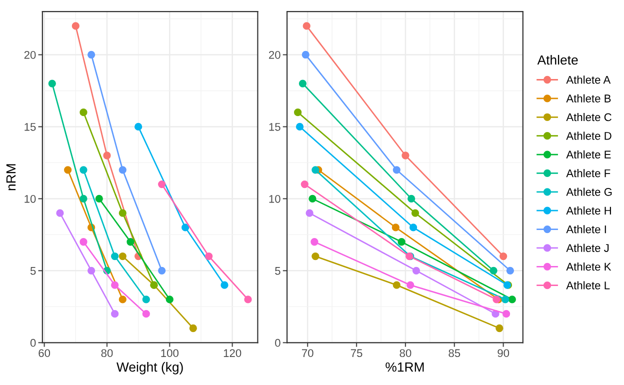 The width and height of the screenshot is (624, 385). What do you see at coordinates (588, 80) in the screenshot?
I see `legend-label: Athlete A` at bounding box center [588, 80].